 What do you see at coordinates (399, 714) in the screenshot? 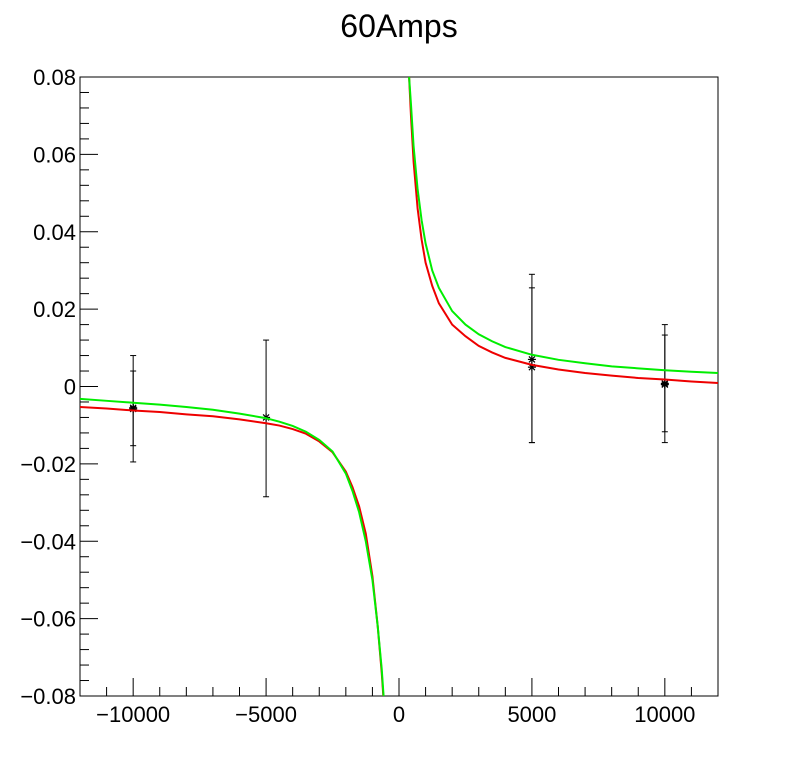
I see `x-tick-label: 0` at bounding box center [399, 714].